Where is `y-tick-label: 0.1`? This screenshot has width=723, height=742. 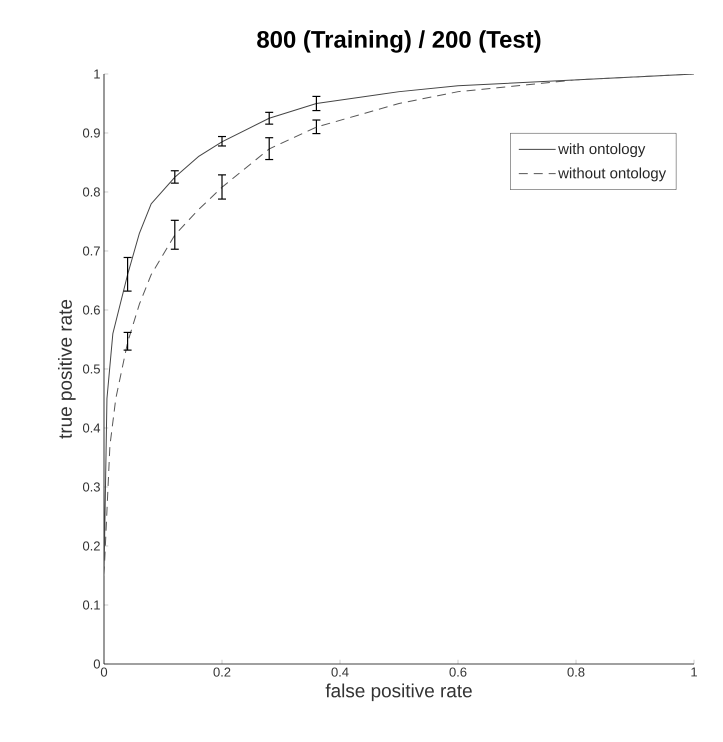
y-tick-label: 0.1 is located at coordinates (91, 605).